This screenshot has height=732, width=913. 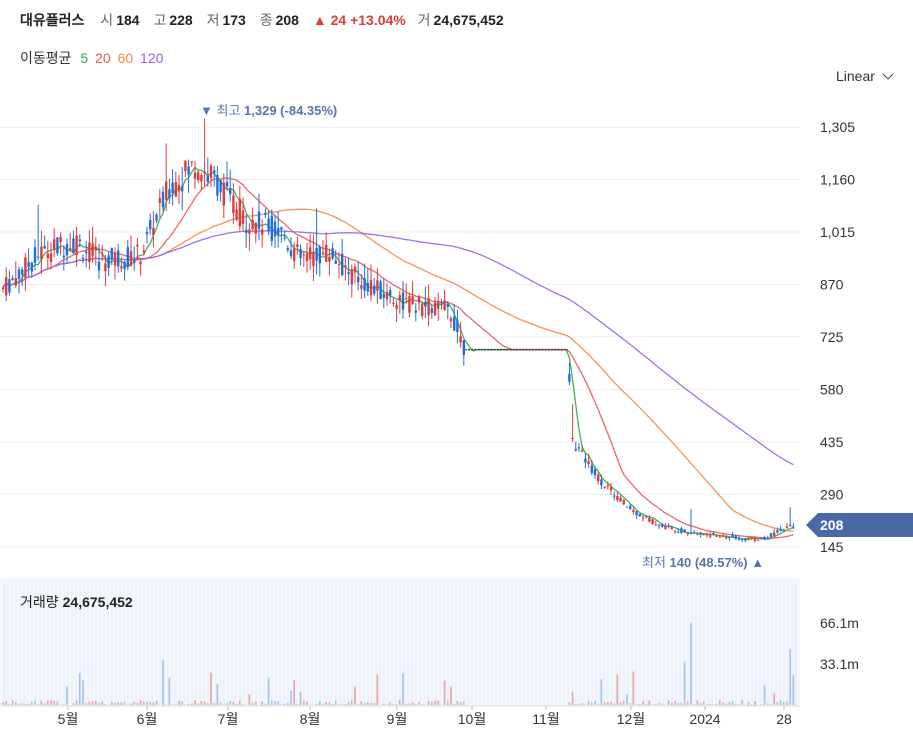 I want to click on ma-5-label: 5, so click(x=84, y=58).